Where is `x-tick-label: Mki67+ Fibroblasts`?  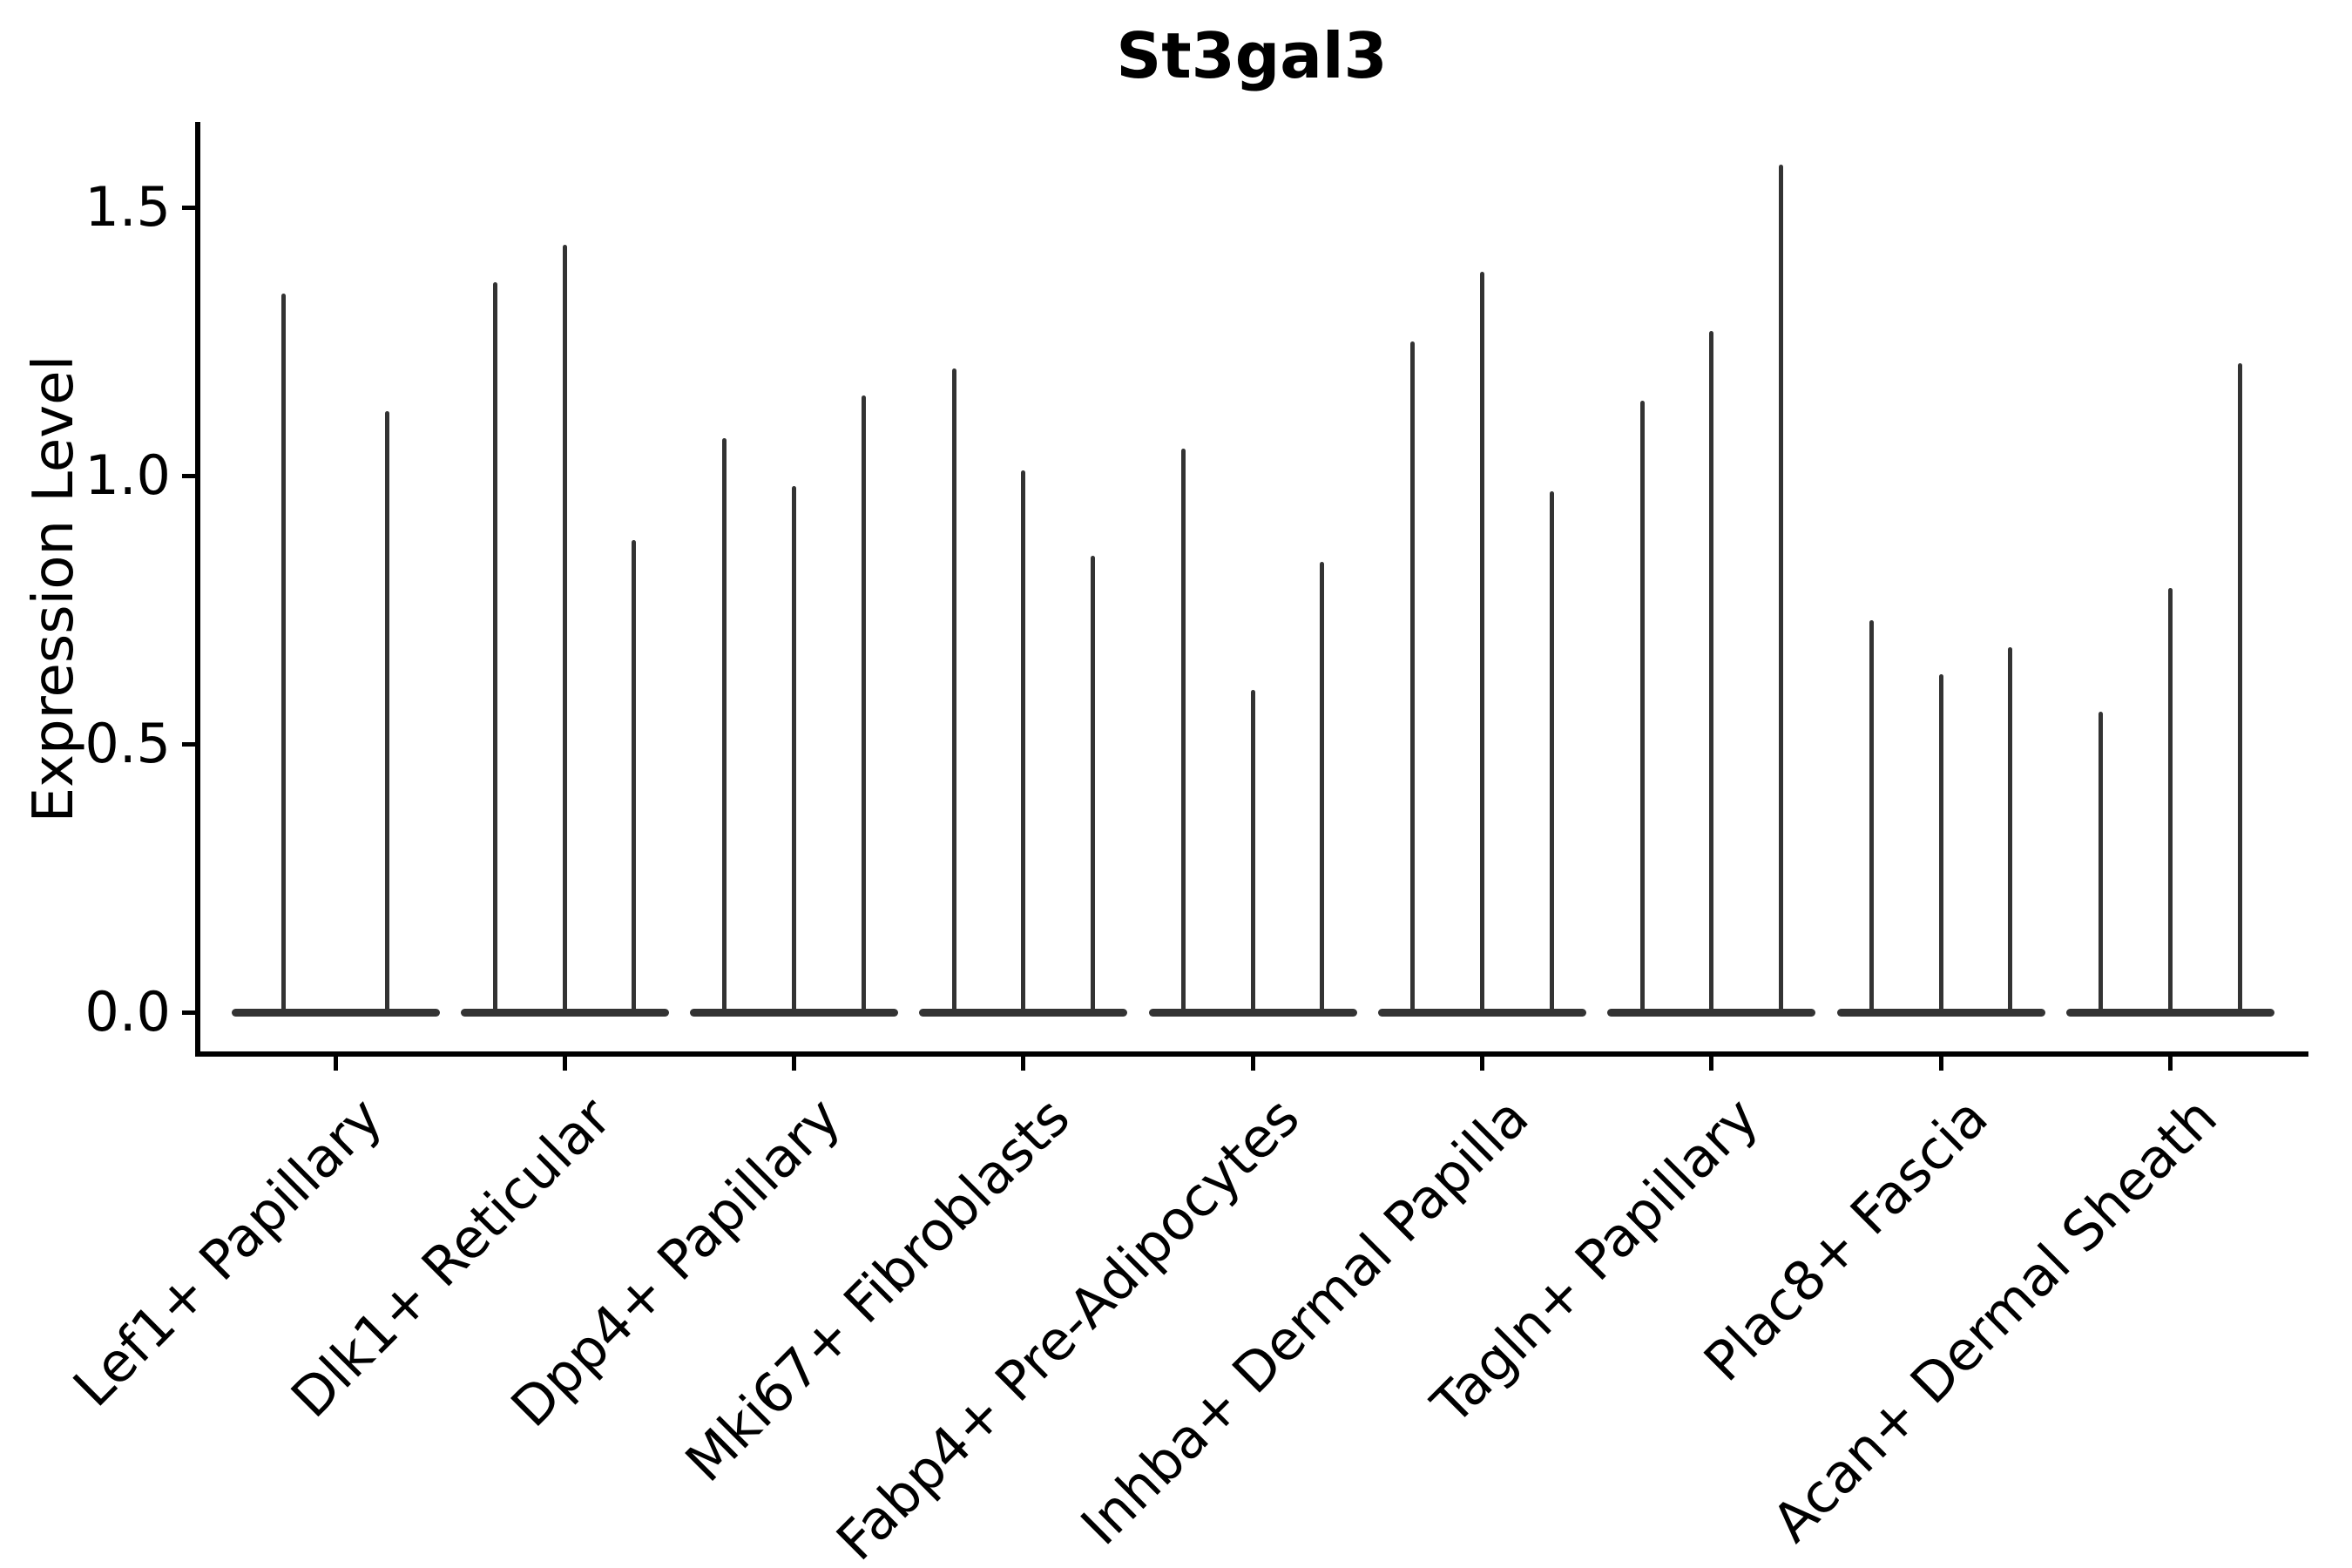
x-tick-label: Mki67+ Fibroblasts is located at coordinates (878, 1290).